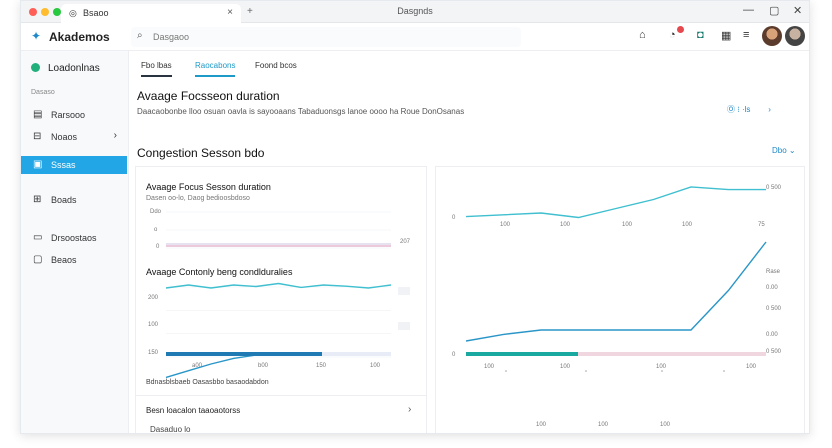 The width and height of the screenshot is (832, 448). I want to click on list-item-tag: Dasaduo lo, so click(170, 429).